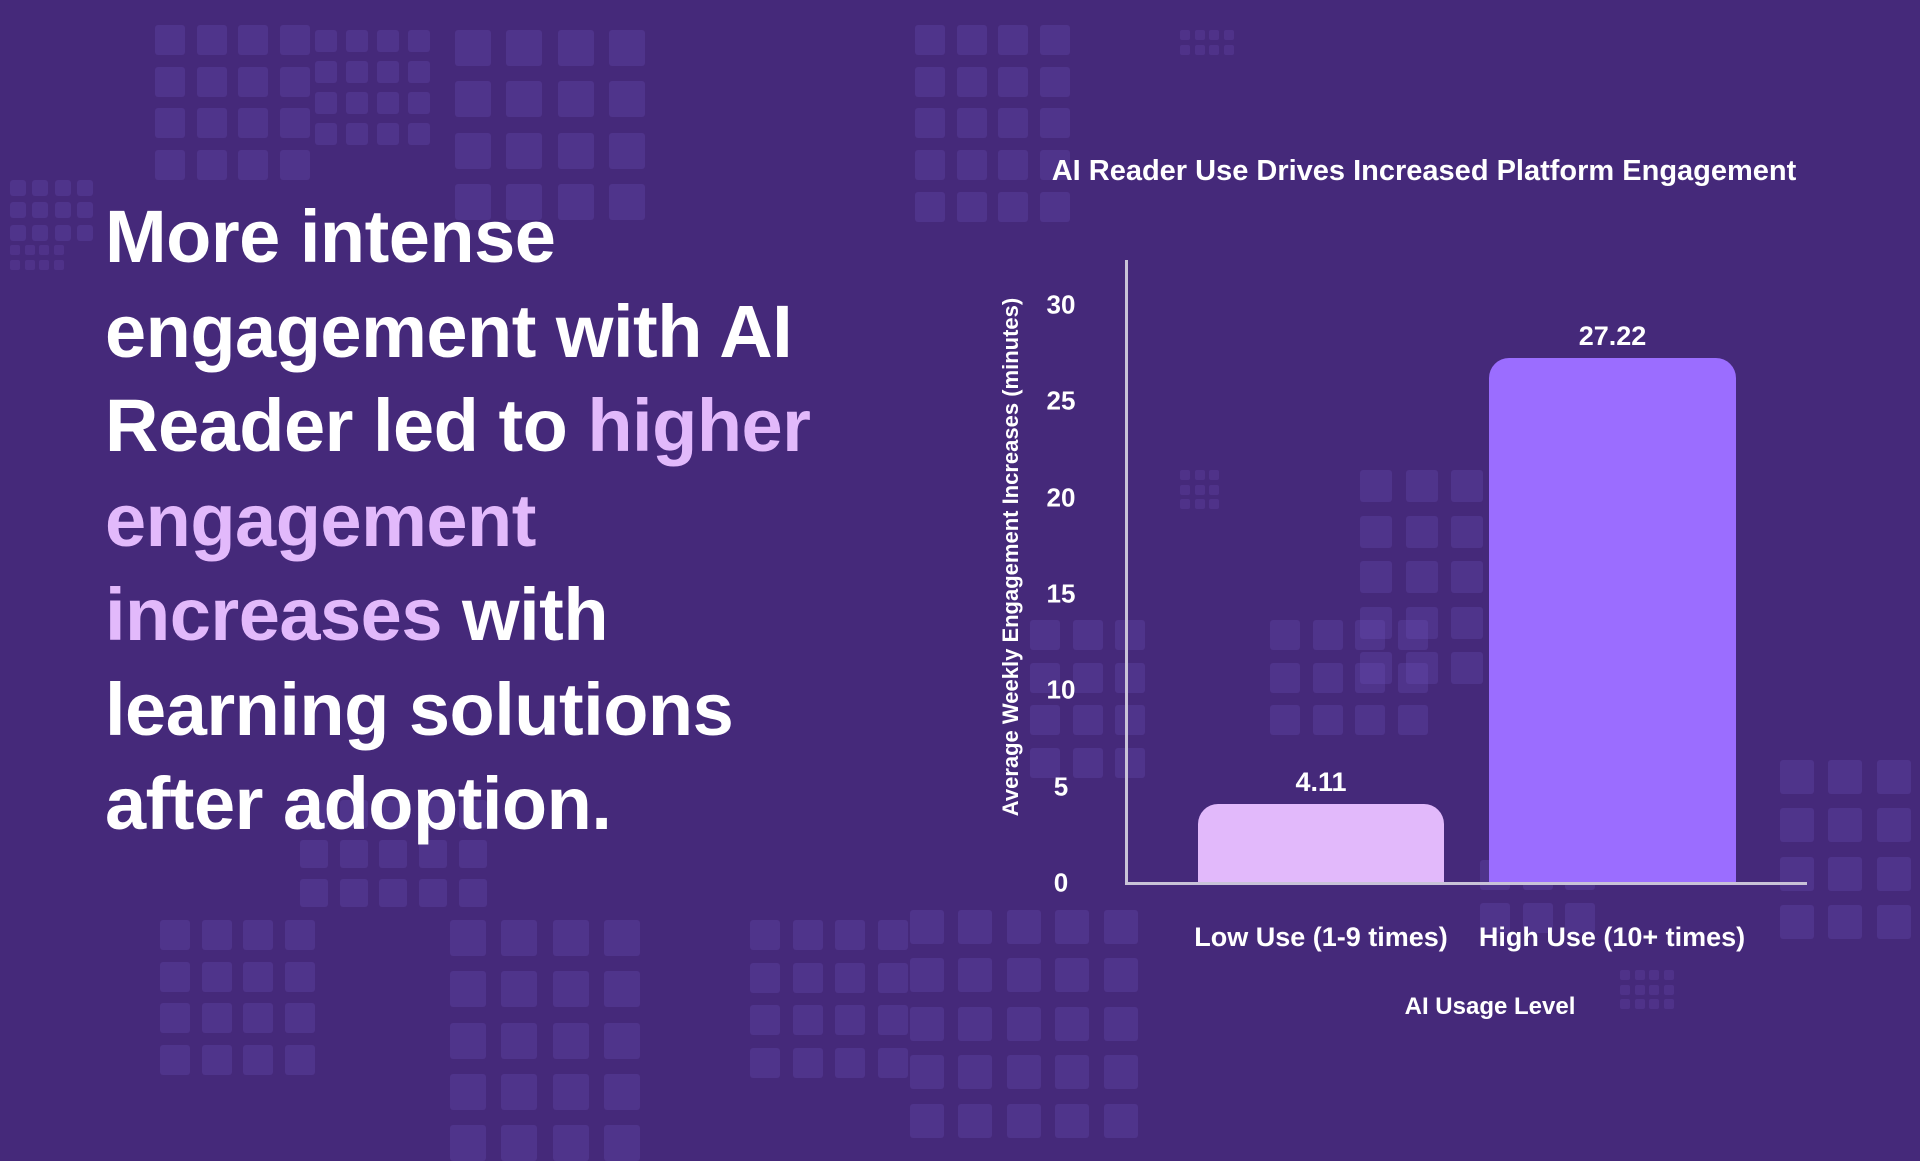 The height and width of the screenshot is (1161, 1920). Describe the element at coordinates (1061, 882) in the screenshot. I see `y-tick-label: 0` at that location.